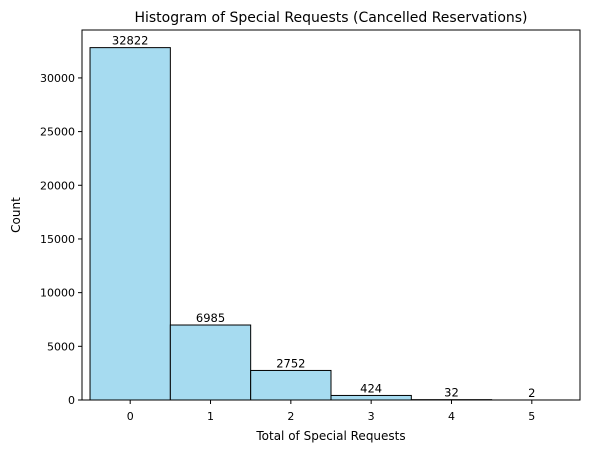 This screenshot has width=589, height=453. I want to click on y-axis-label: Count, so click(16, 215).